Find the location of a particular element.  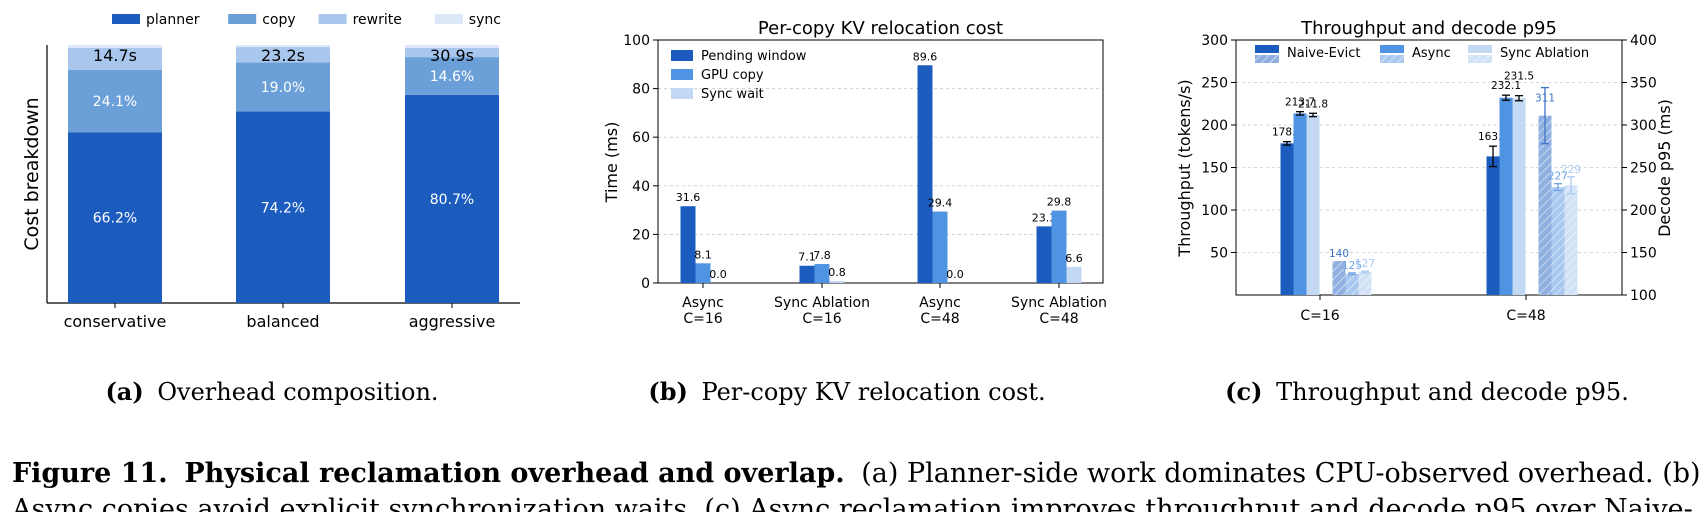

legend-label-copy: copy is located at coordinates (278, 20).